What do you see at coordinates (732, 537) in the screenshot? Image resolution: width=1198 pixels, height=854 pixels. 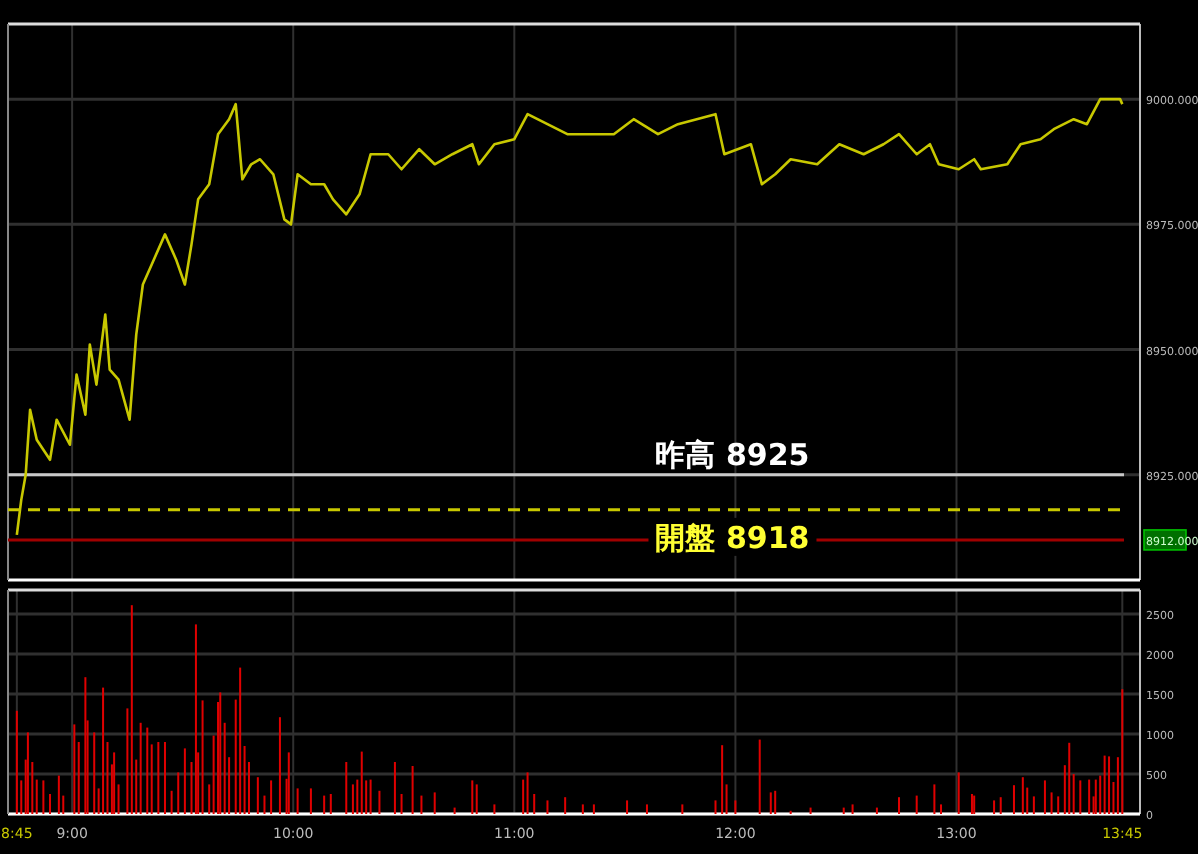 I see `ref-line-label: 開盤 8918` at bounding box center [732, 537].